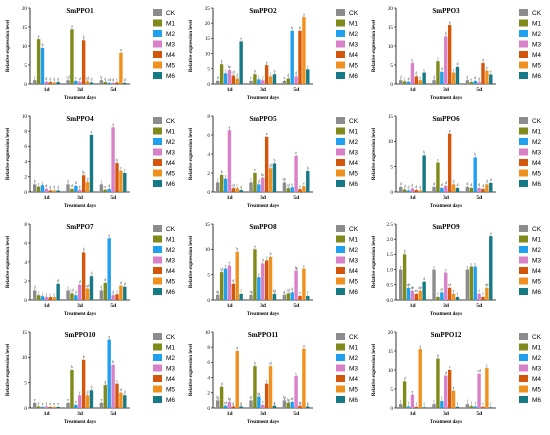 The image size is (550, 435). Describe the element at coordinates (353, 261) in the screenshot. I see `legend-label: M3` at that location.